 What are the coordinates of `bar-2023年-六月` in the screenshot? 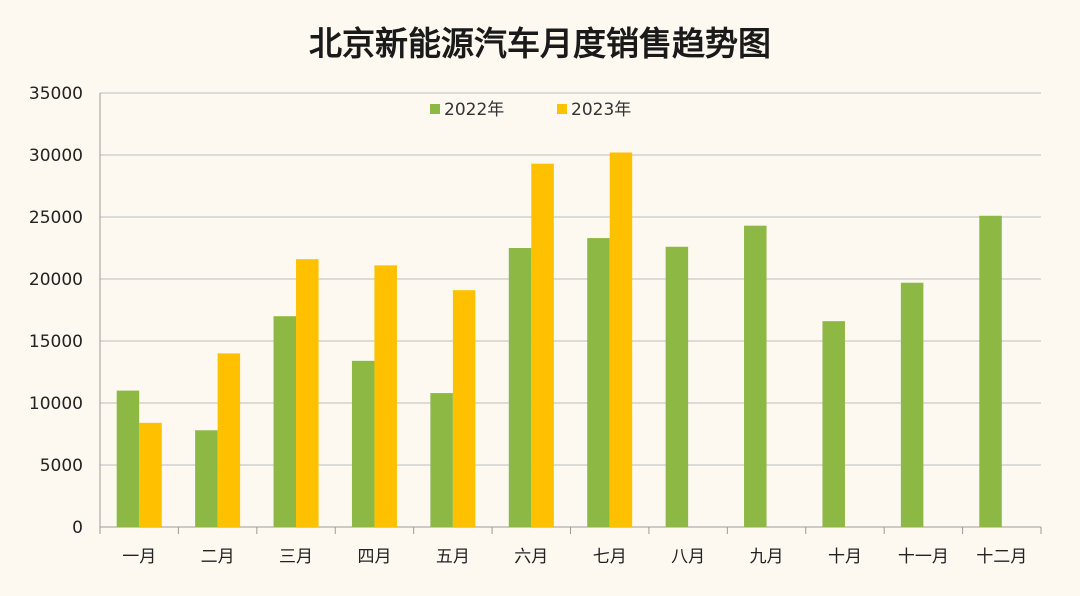 It's located at (542, 345).